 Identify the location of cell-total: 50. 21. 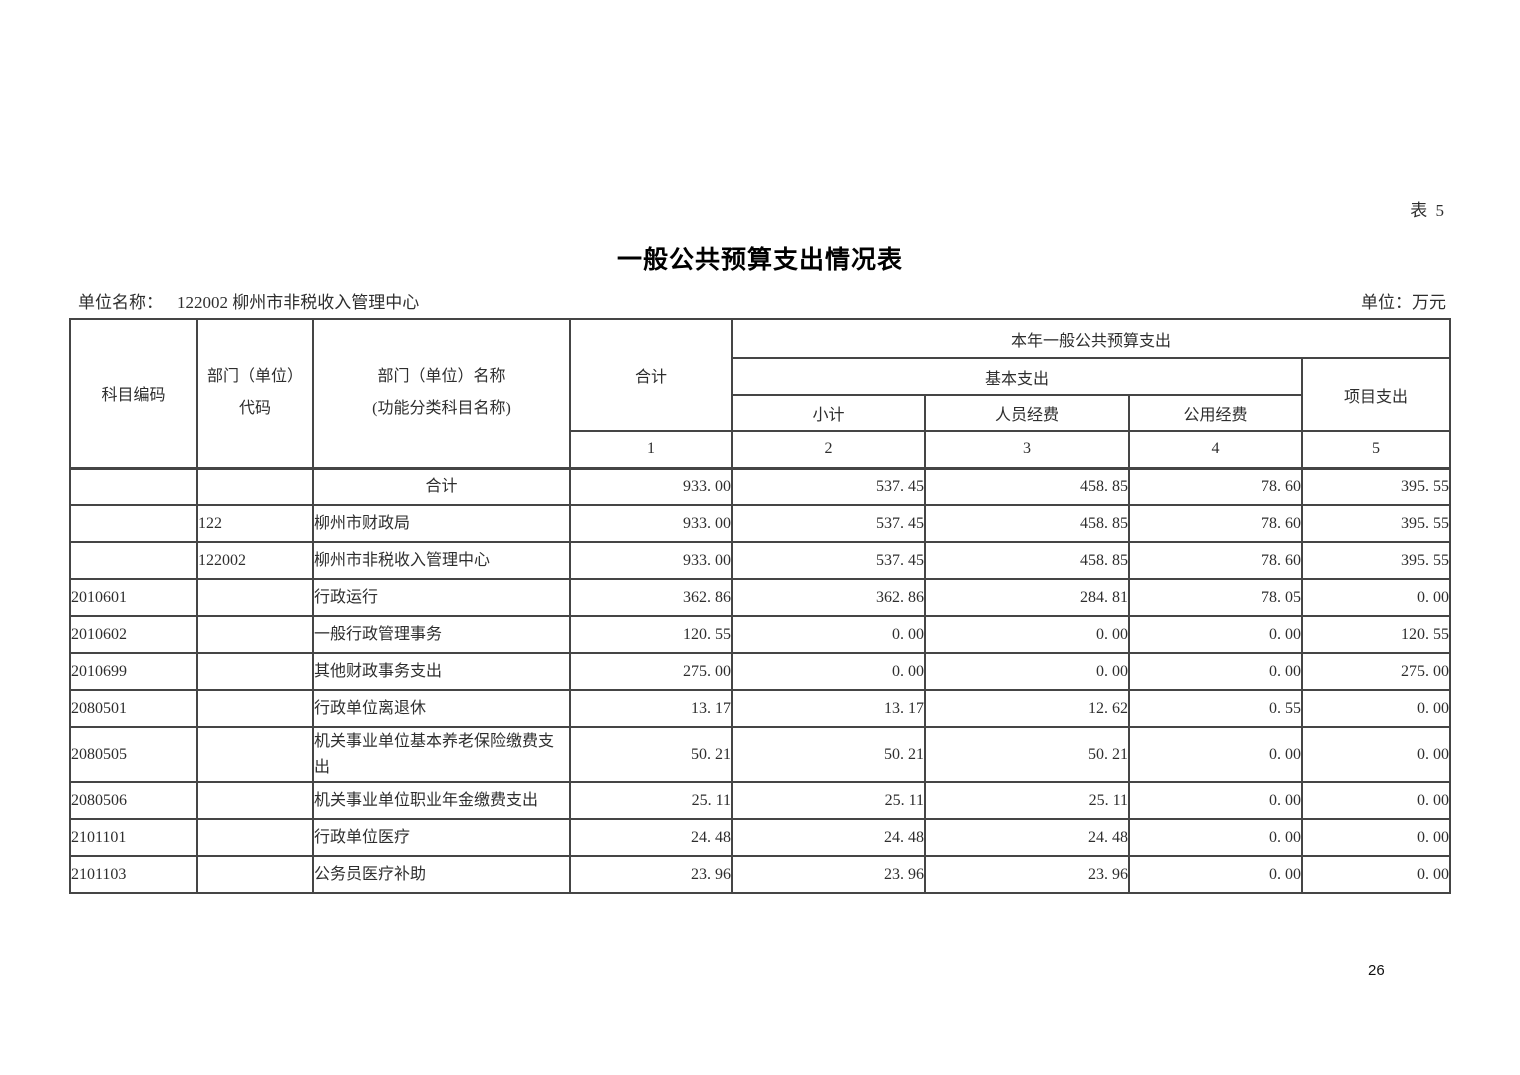
(651, 754).